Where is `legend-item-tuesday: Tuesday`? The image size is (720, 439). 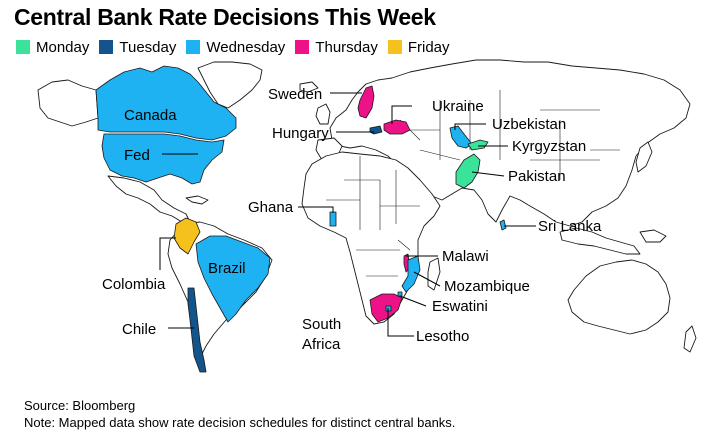 legend-item-tuesday: Tuesday is located at coordinates (137, 47).